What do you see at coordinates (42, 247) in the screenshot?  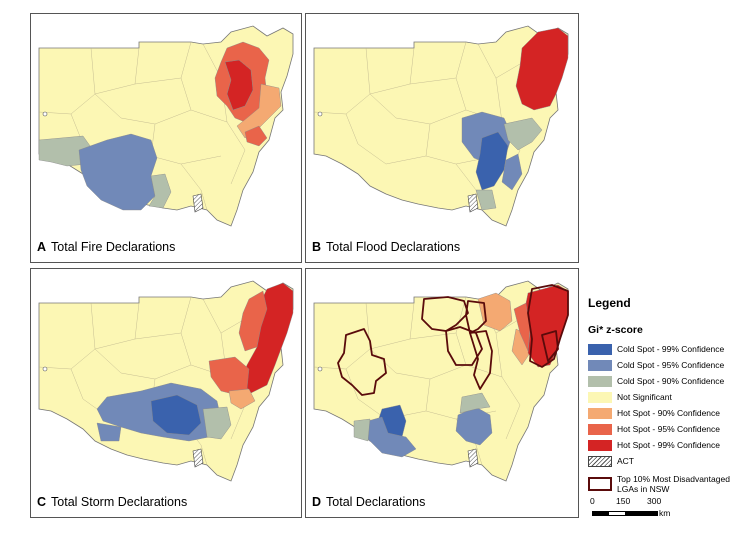 I see `panel-letter-a: A` at bounding box center [42, 247].